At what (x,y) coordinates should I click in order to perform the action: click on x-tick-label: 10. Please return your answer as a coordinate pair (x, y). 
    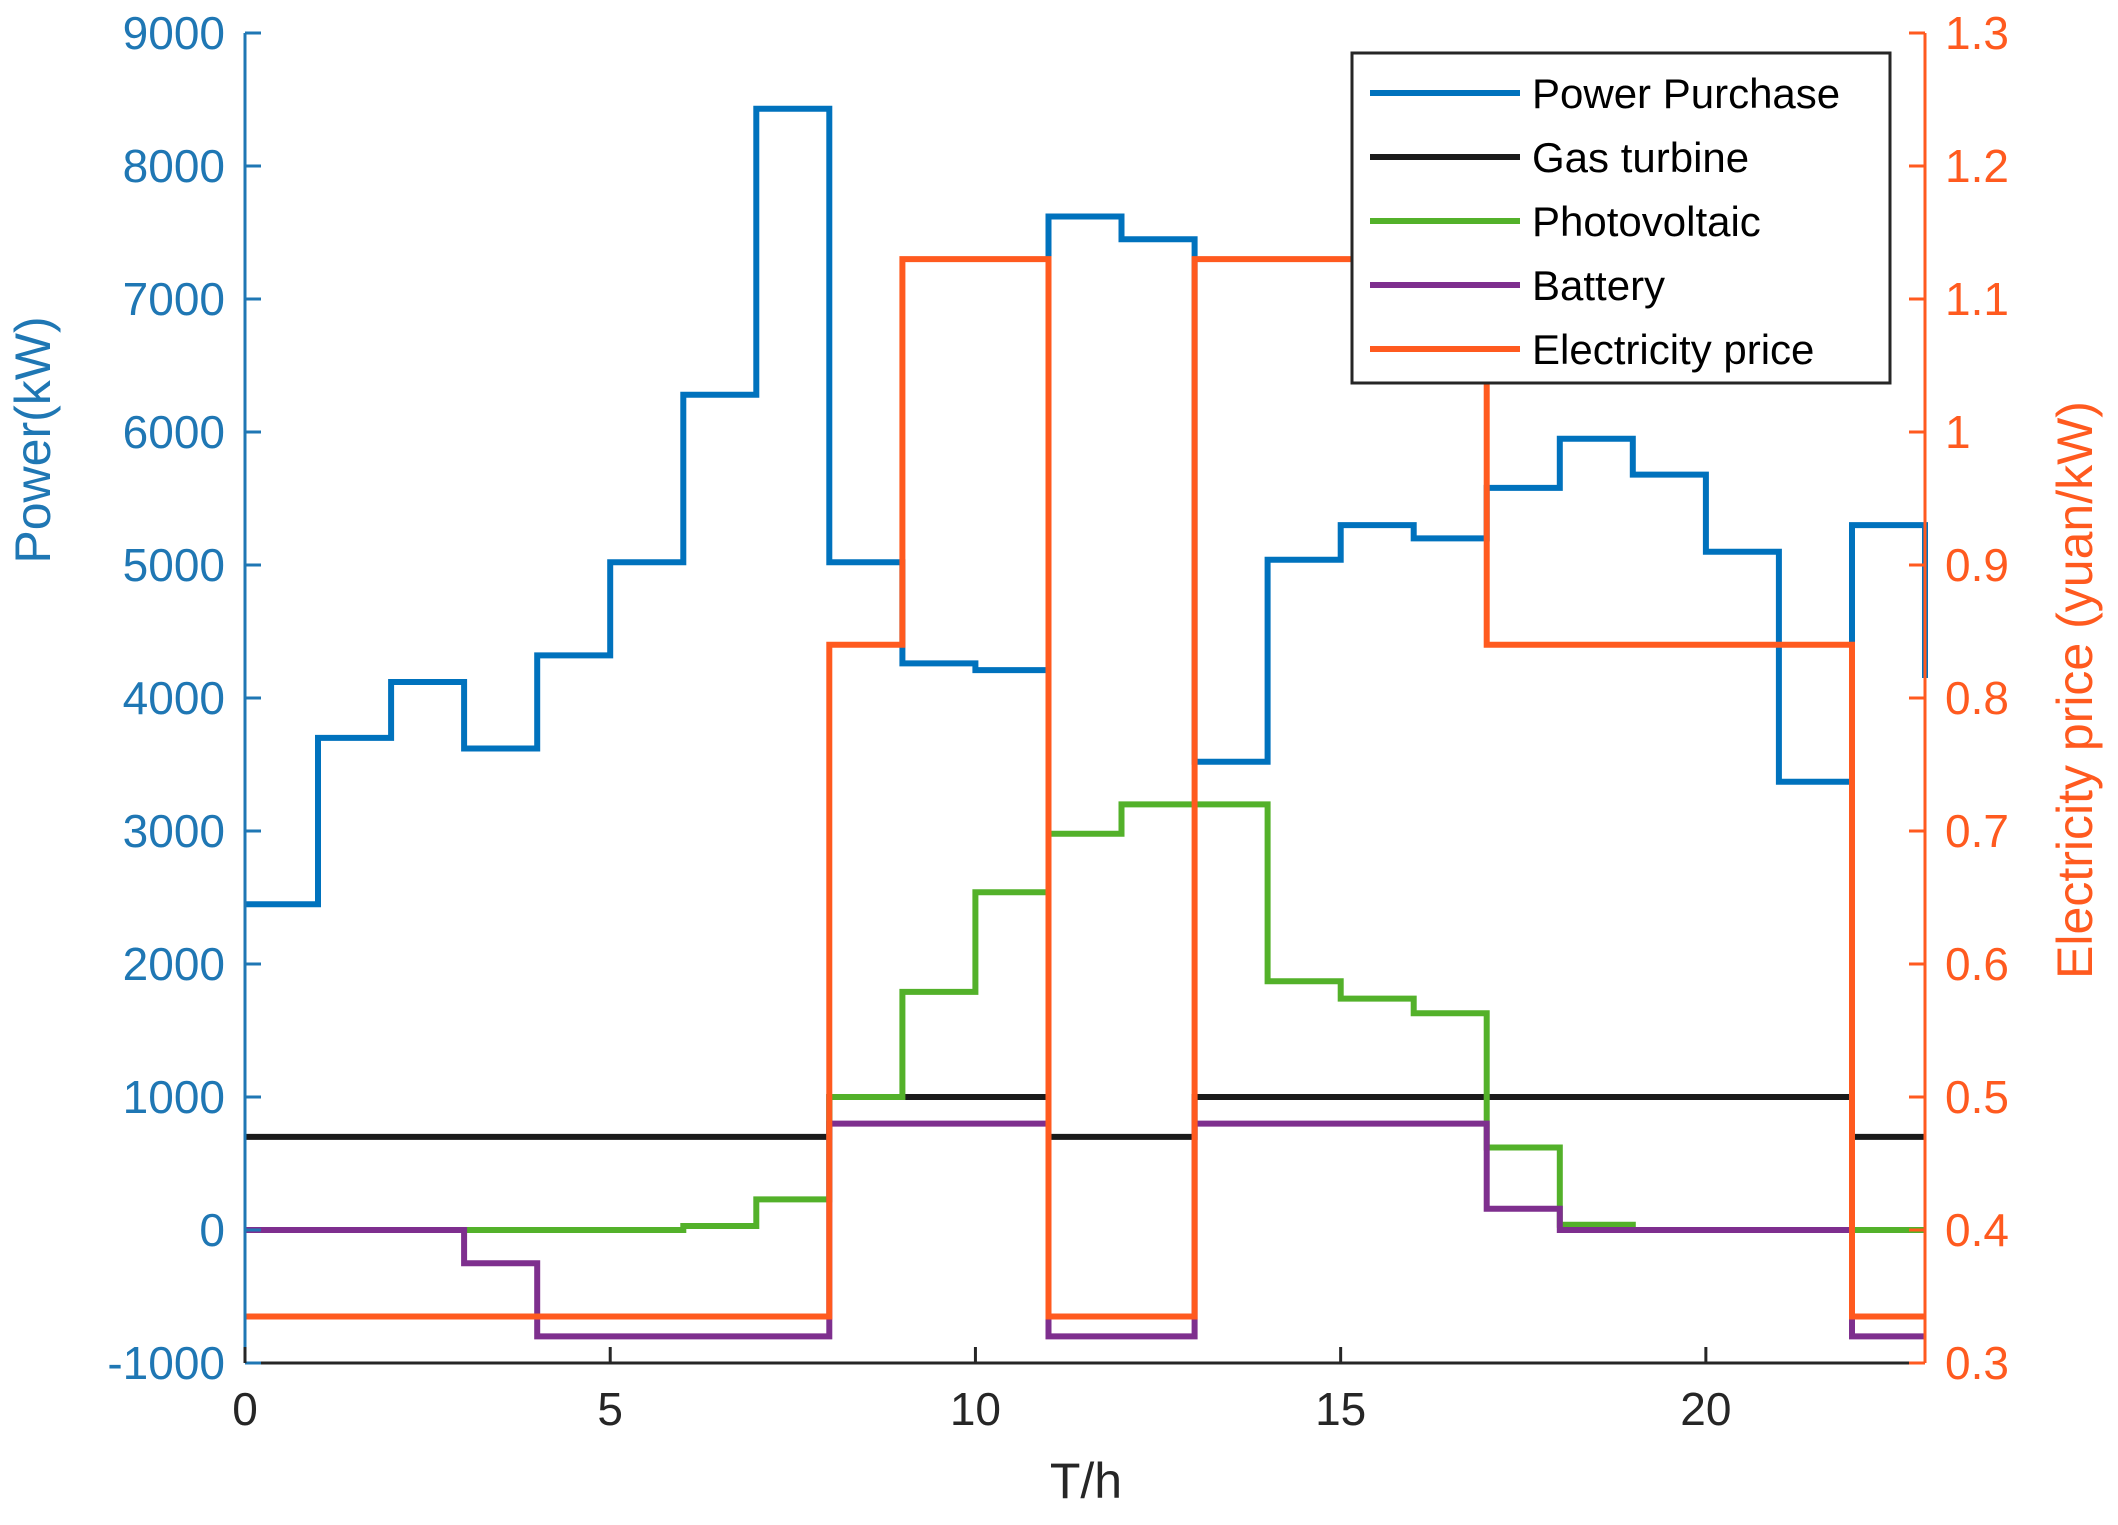
    Looking at the image, I should click on (975, 1409).